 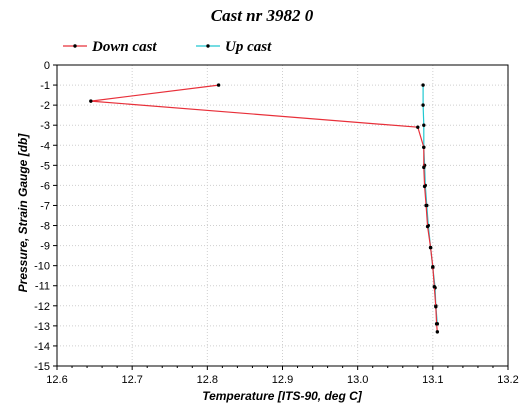 What do you see at coordinates (45, 146) in the screenshot?
I see `y-tick-label: -4` at bounding box center [45, 146].